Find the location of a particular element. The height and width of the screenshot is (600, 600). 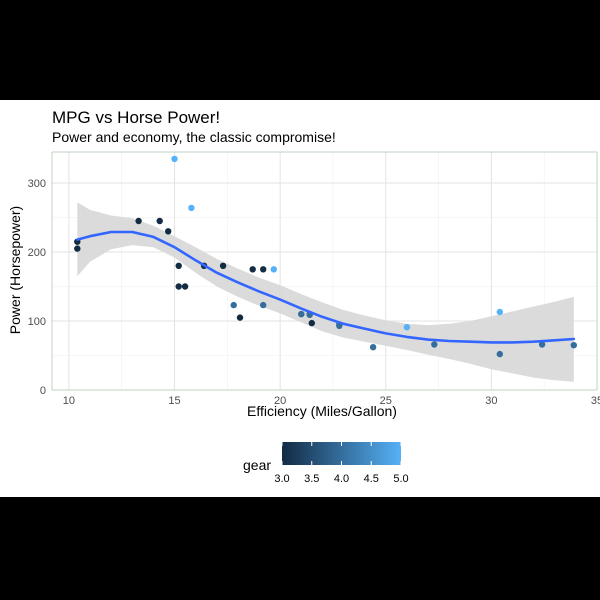

legend-tick-label: 3.5 is located at coordinates (311, 479).